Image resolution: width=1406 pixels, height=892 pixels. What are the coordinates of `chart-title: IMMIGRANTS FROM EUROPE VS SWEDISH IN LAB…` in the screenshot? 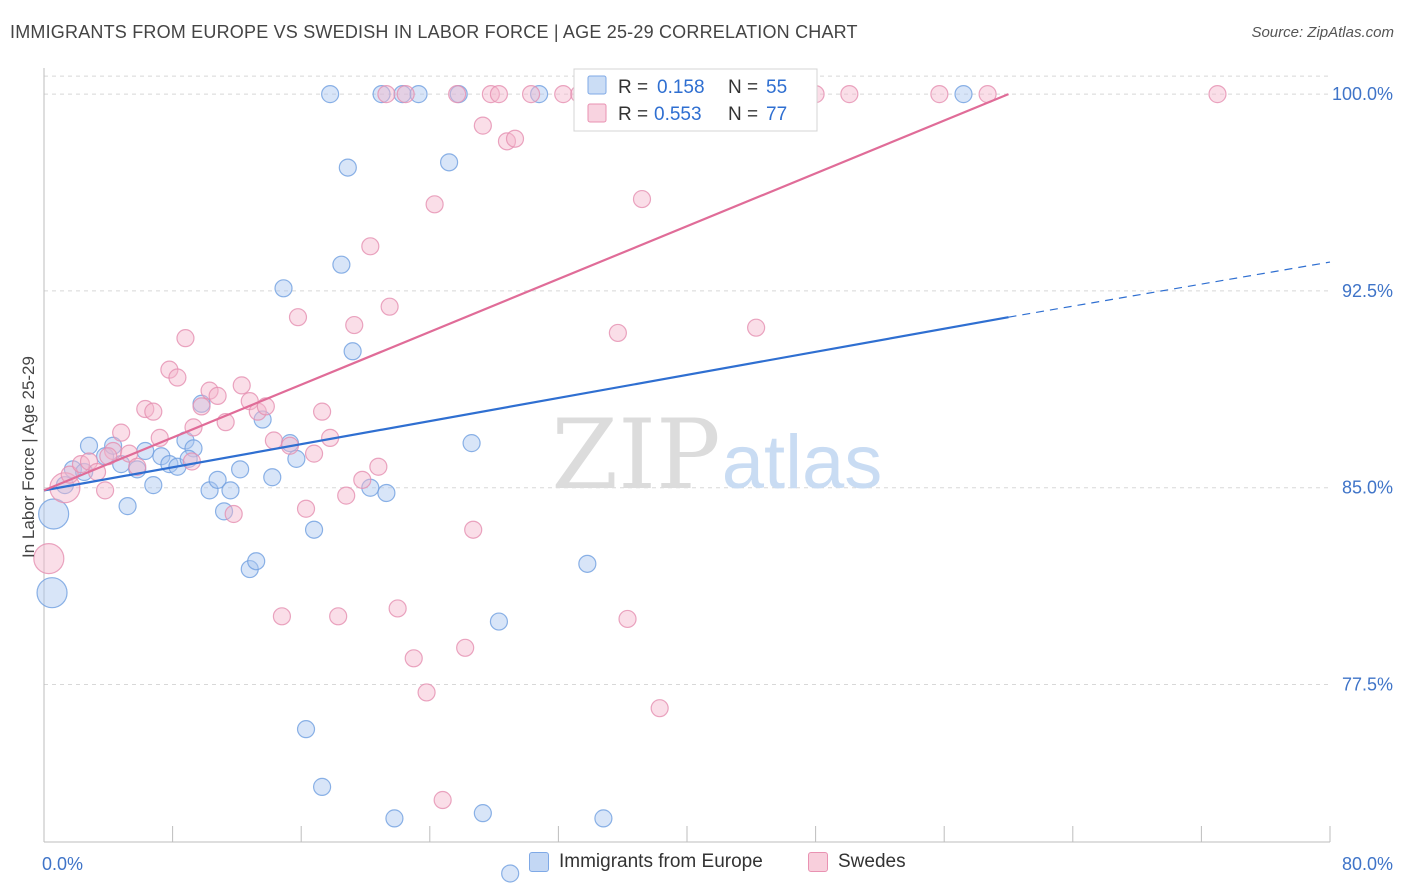 It's located at (434, 32).